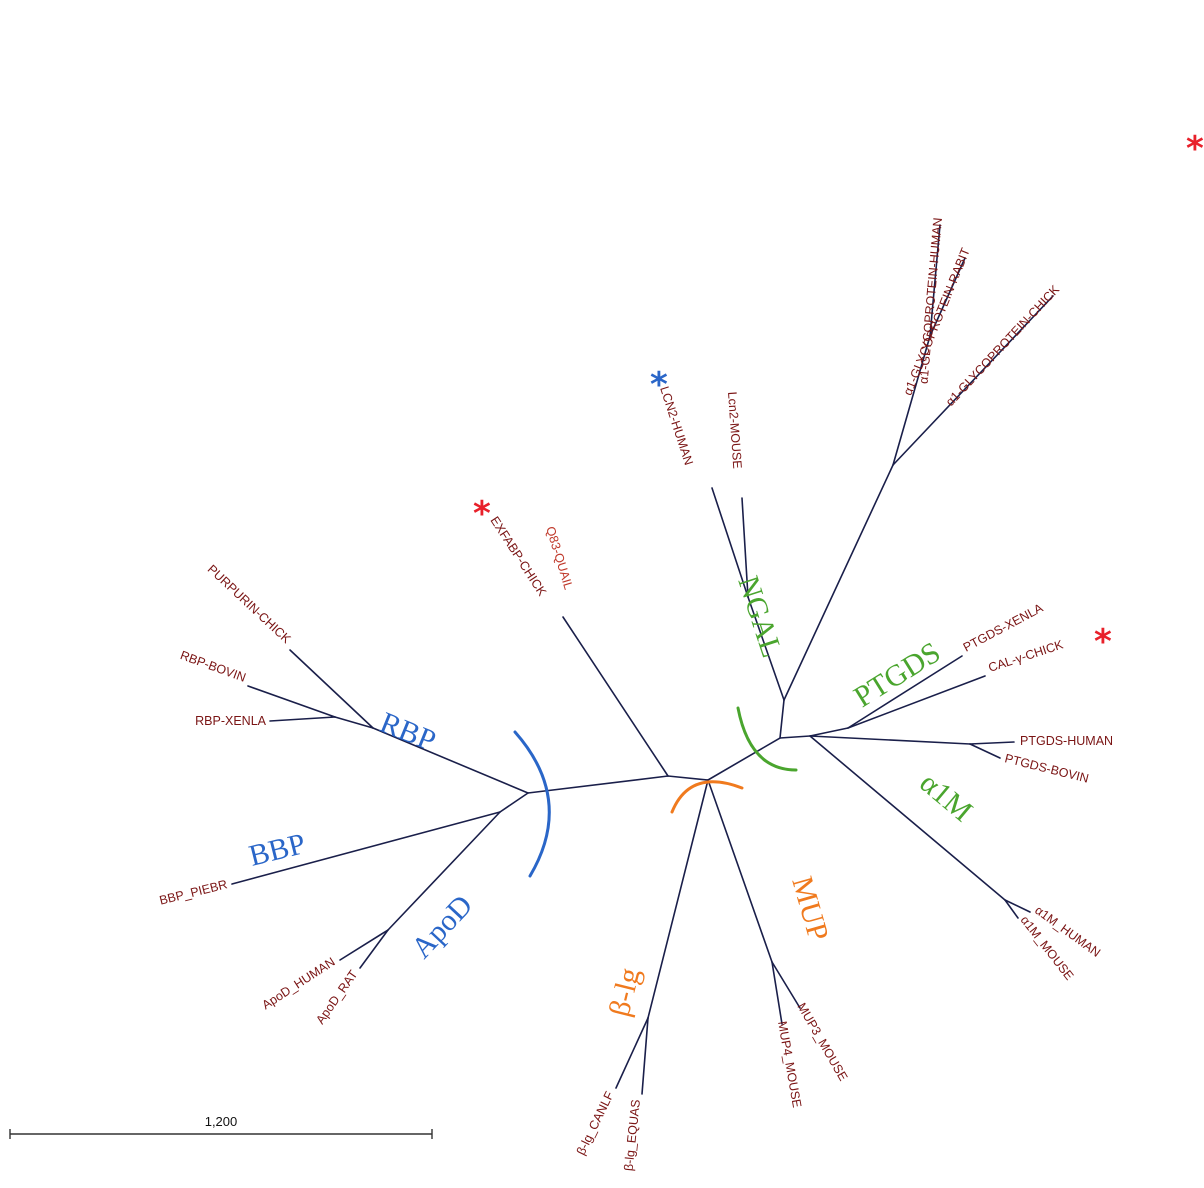 The width and height of the screenshot is (1204, 1188). I want to click on rbp-apod-arc, so click(532, 804).